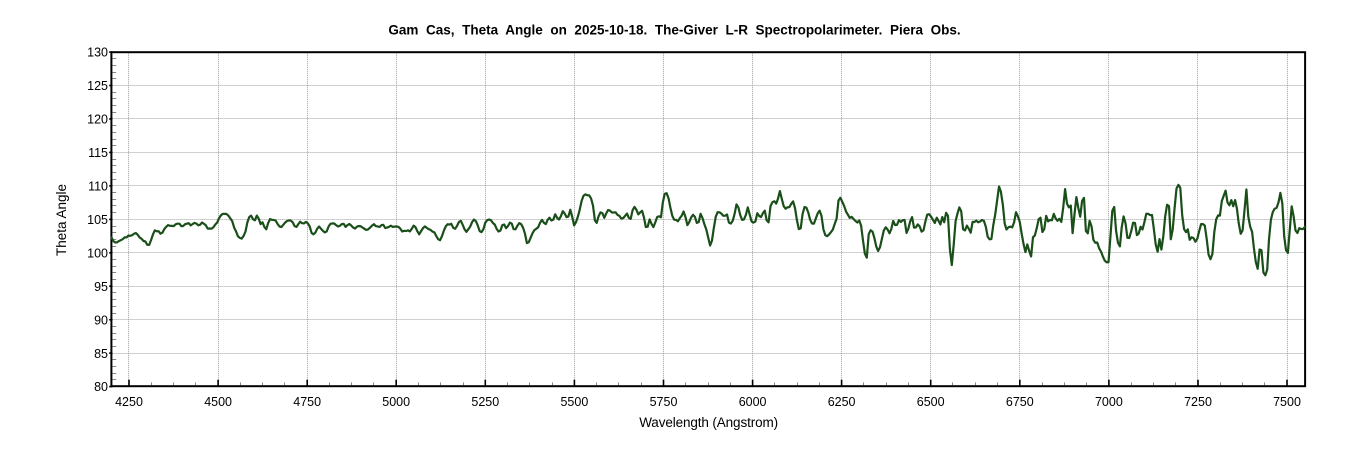 The image size is (1350, 450). Describe the element at coordinates (61, 220) in the screenshot. I see `svg-text: Theta Angle` at that location.